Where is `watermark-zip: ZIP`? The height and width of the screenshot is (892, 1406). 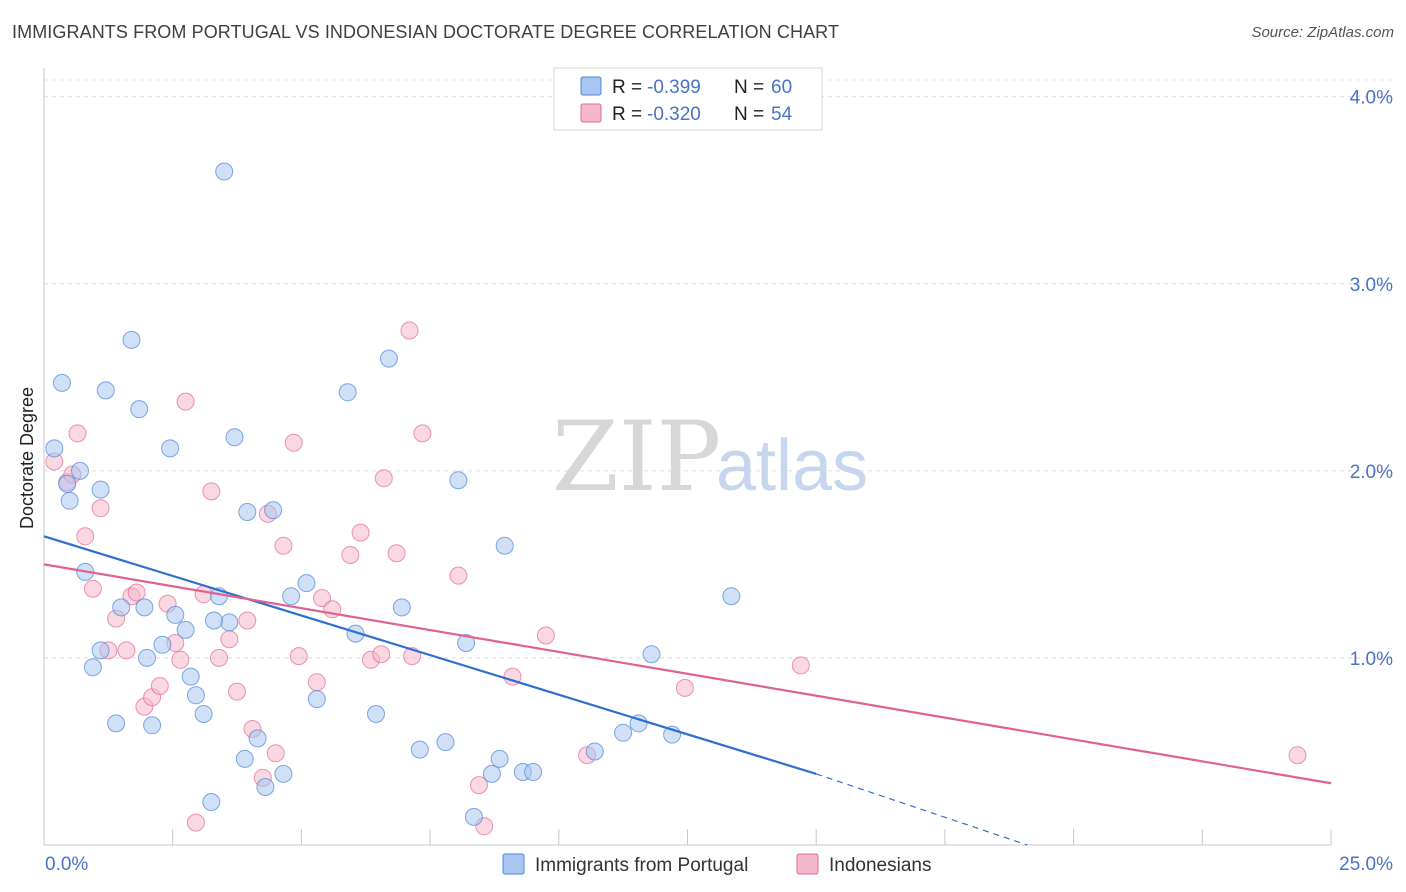 watermark-zip: ZIP is located at coordinates (636, 457).